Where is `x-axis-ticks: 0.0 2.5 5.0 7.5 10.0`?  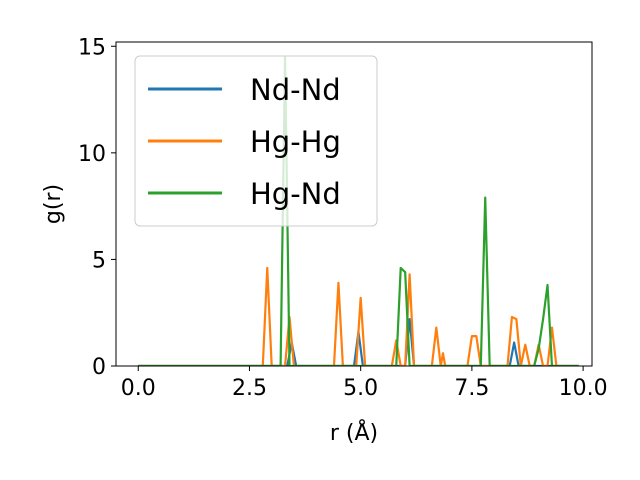
x-axis-ticks: 0.0 2.5 5.0 7.5 10.0 is located at coordinates (364, 383).